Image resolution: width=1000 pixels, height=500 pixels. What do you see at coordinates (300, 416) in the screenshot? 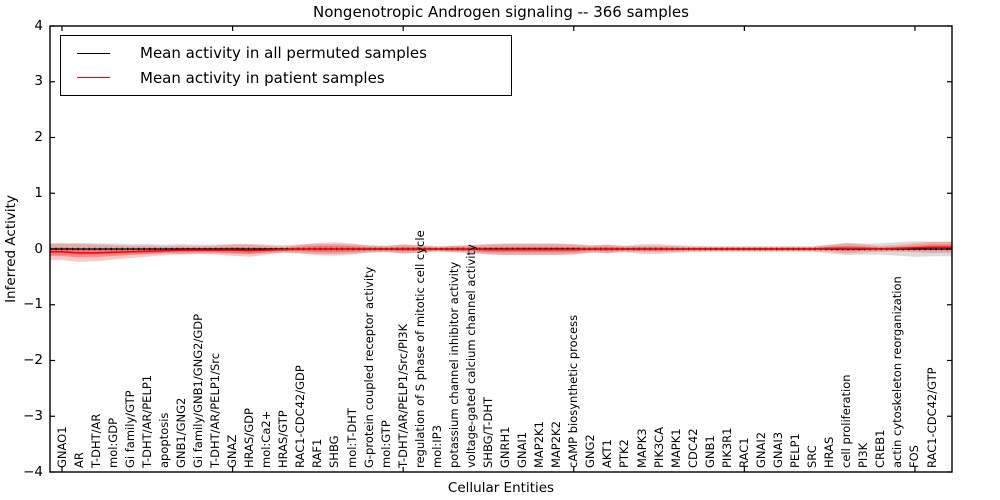
I see `x-category-label: RAC1-CDC42/GDP` at bounding box center [300, 416].